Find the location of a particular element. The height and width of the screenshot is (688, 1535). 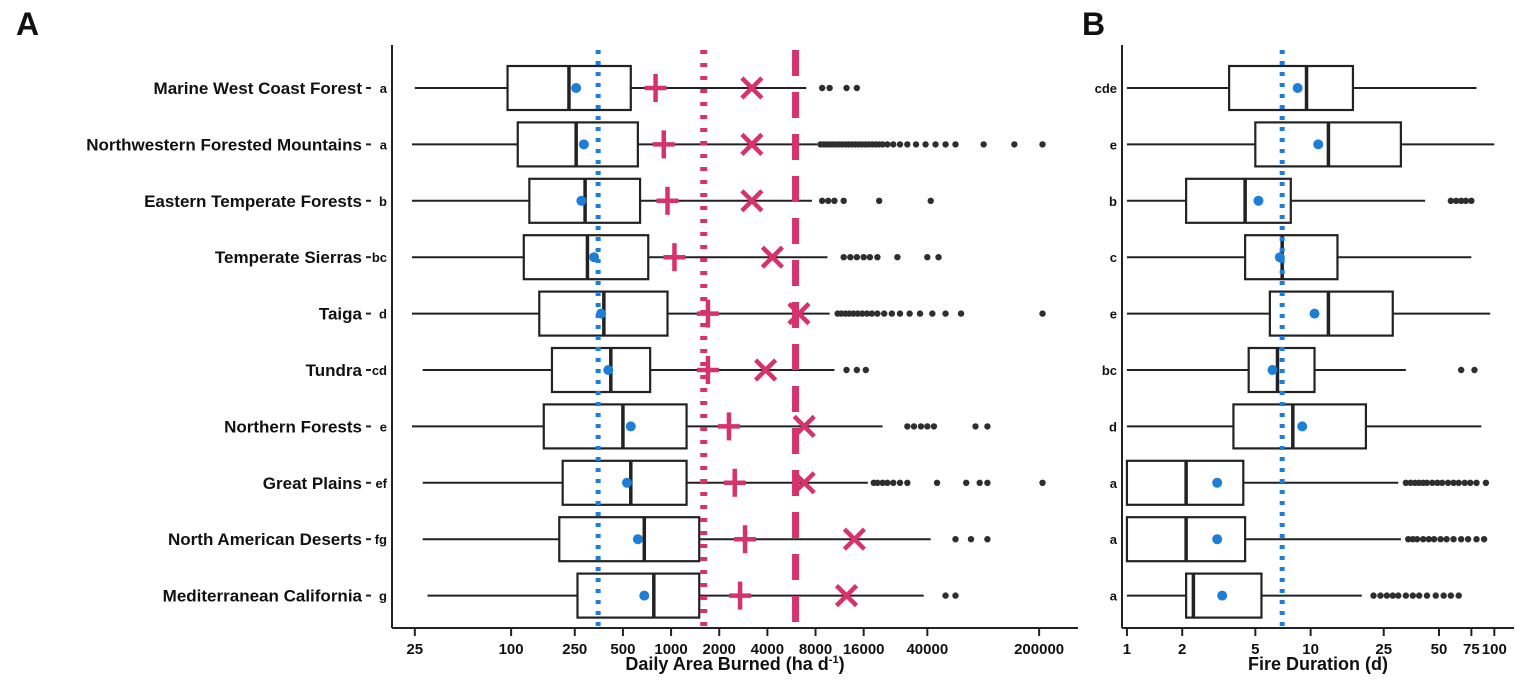

x-tick-label: 25 is located at coordinates (414, 649).